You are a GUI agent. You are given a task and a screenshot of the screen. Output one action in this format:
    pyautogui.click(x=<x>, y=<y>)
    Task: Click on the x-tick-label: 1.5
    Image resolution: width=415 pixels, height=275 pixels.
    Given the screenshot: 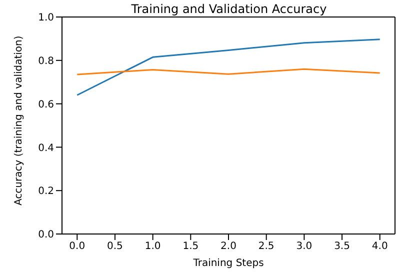 What is the action you would take?
    pyautogui.click(x=190, y=246)
    